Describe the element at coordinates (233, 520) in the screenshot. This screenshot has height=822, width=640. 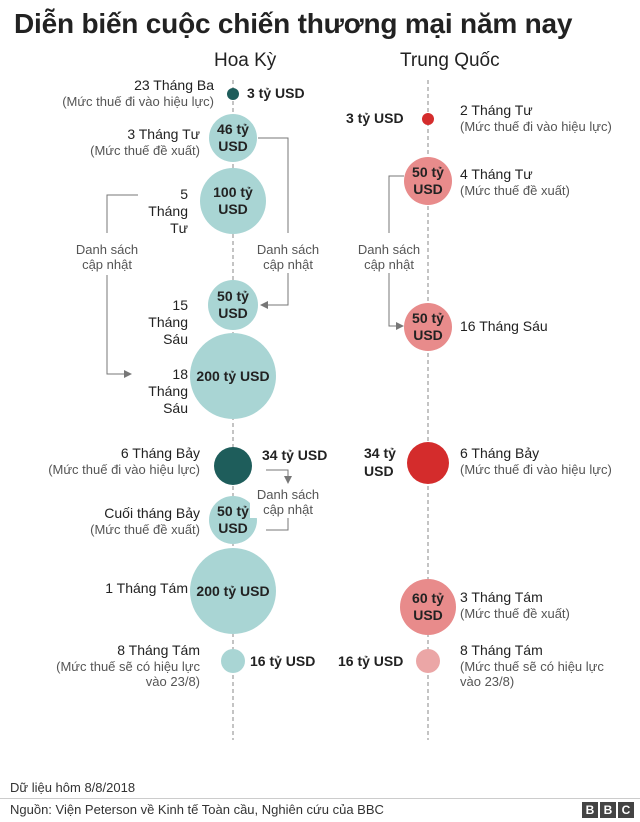
I see `us-bubble-late-jul: 50 tỷ USD` at that location.